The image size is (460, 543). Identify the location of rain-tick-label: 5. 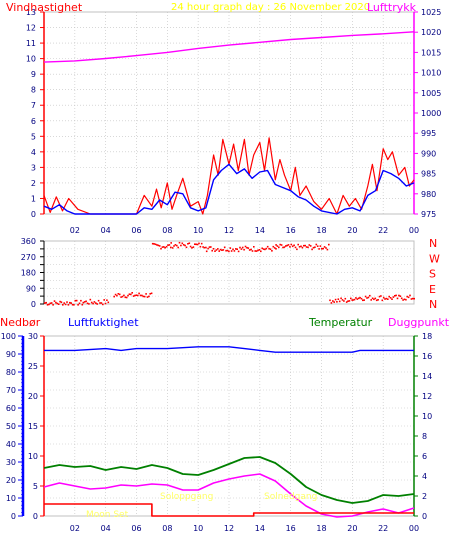
(35, 486).